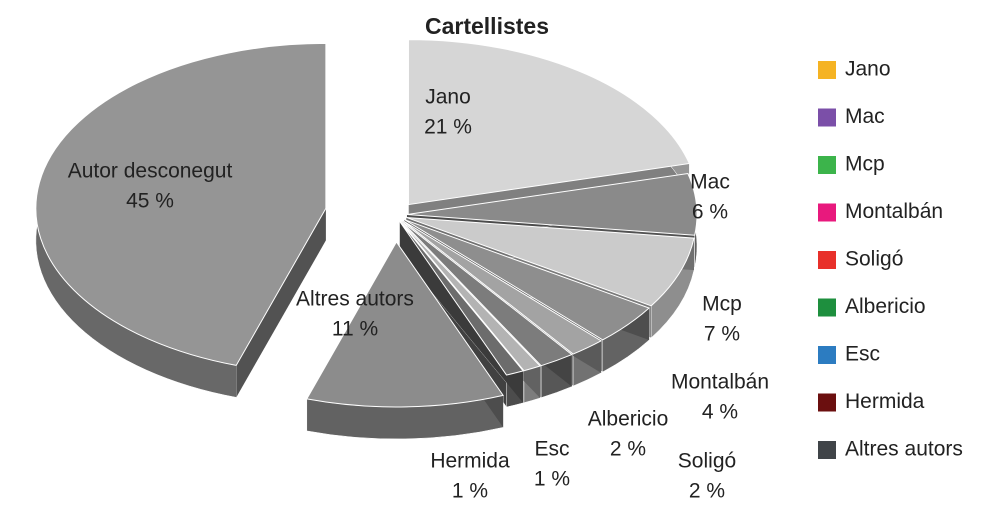 This screenshot has width=1001, height=505. I want to click on slice-value-label: 45 %, so click(150, 201).